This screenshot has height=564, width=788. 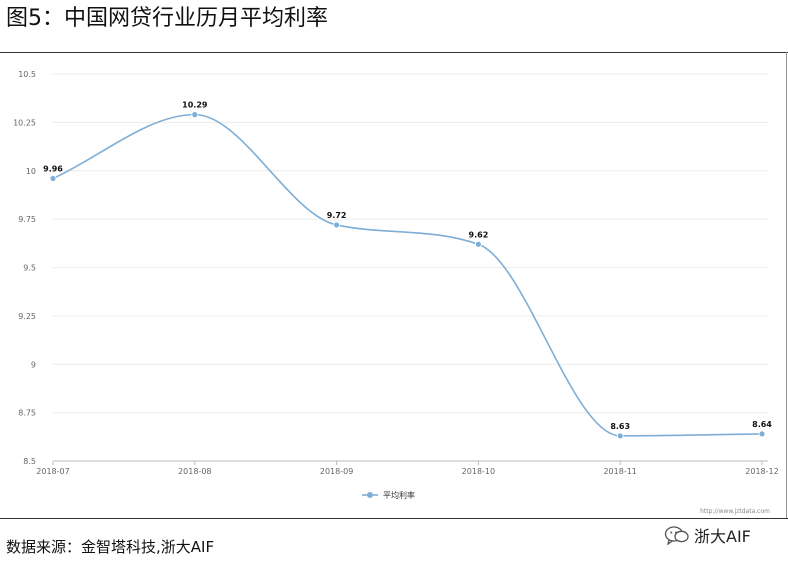 What do you see at coordinates (399, 495) in the screenshot?
I see `legend-label: 平均利率` at bounding box center [399, 495].